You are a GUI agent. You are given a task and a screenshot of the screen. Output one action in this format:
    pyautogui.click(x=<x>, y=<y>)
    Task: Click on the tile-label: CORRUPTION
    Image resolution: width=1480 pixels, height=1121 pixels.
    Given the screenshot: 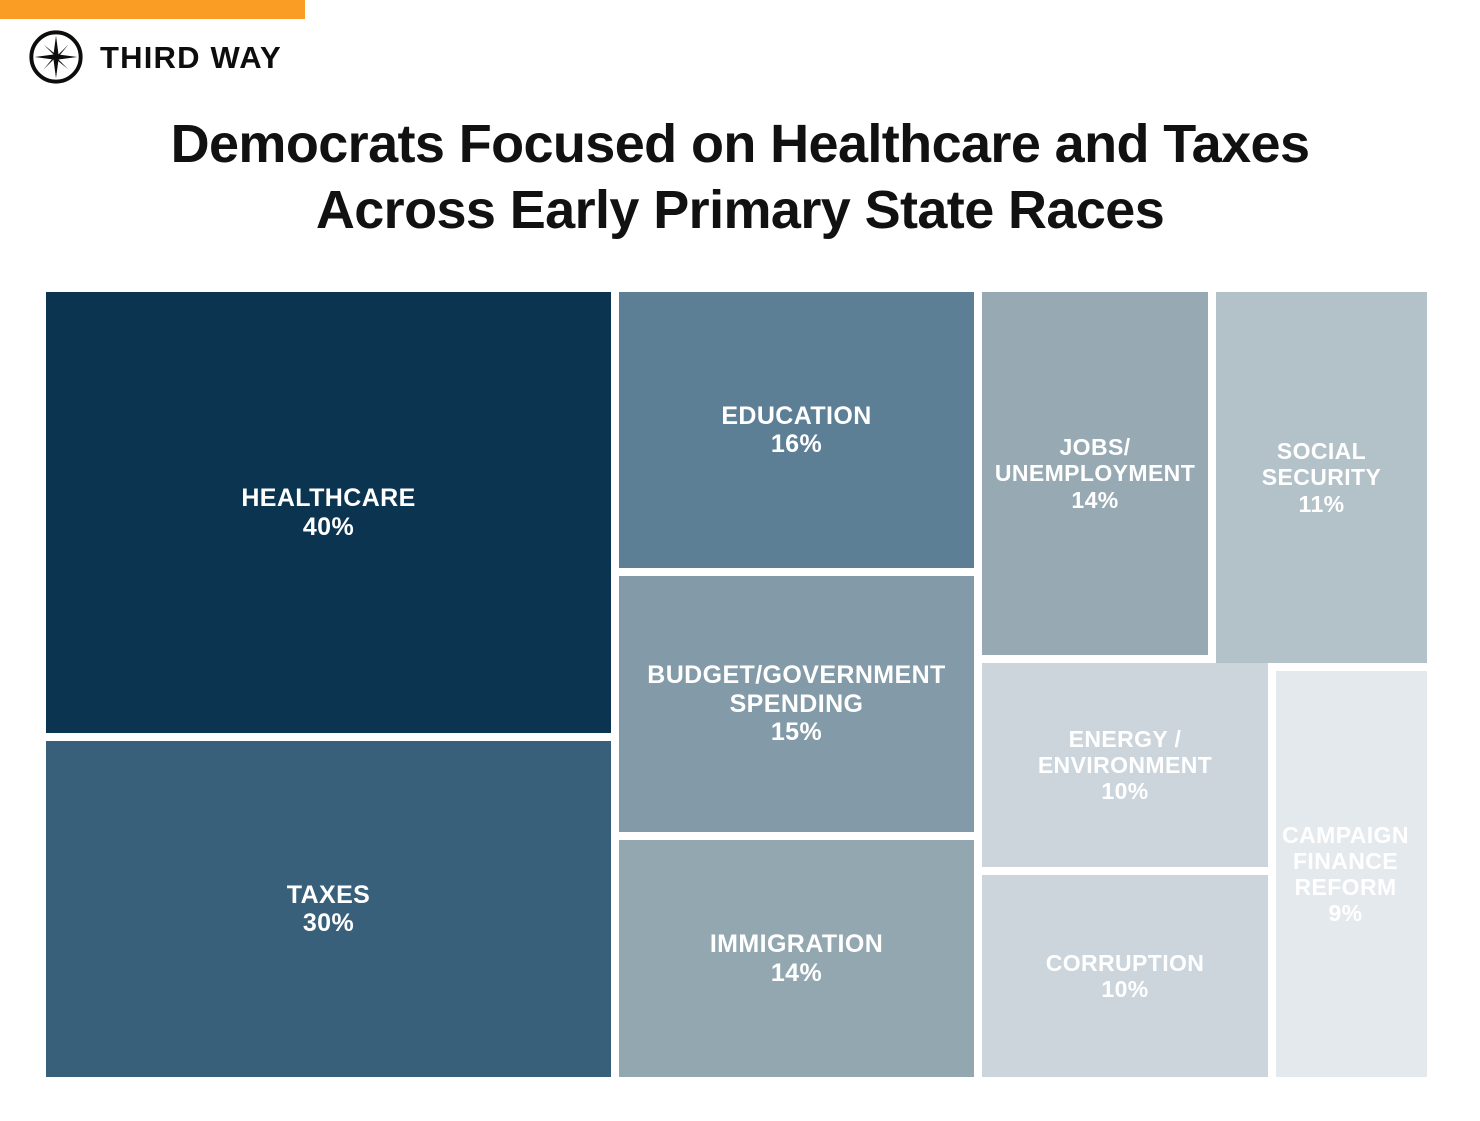 What is the action you would take?
    pyautogui.click(x=1125, y=962)
    